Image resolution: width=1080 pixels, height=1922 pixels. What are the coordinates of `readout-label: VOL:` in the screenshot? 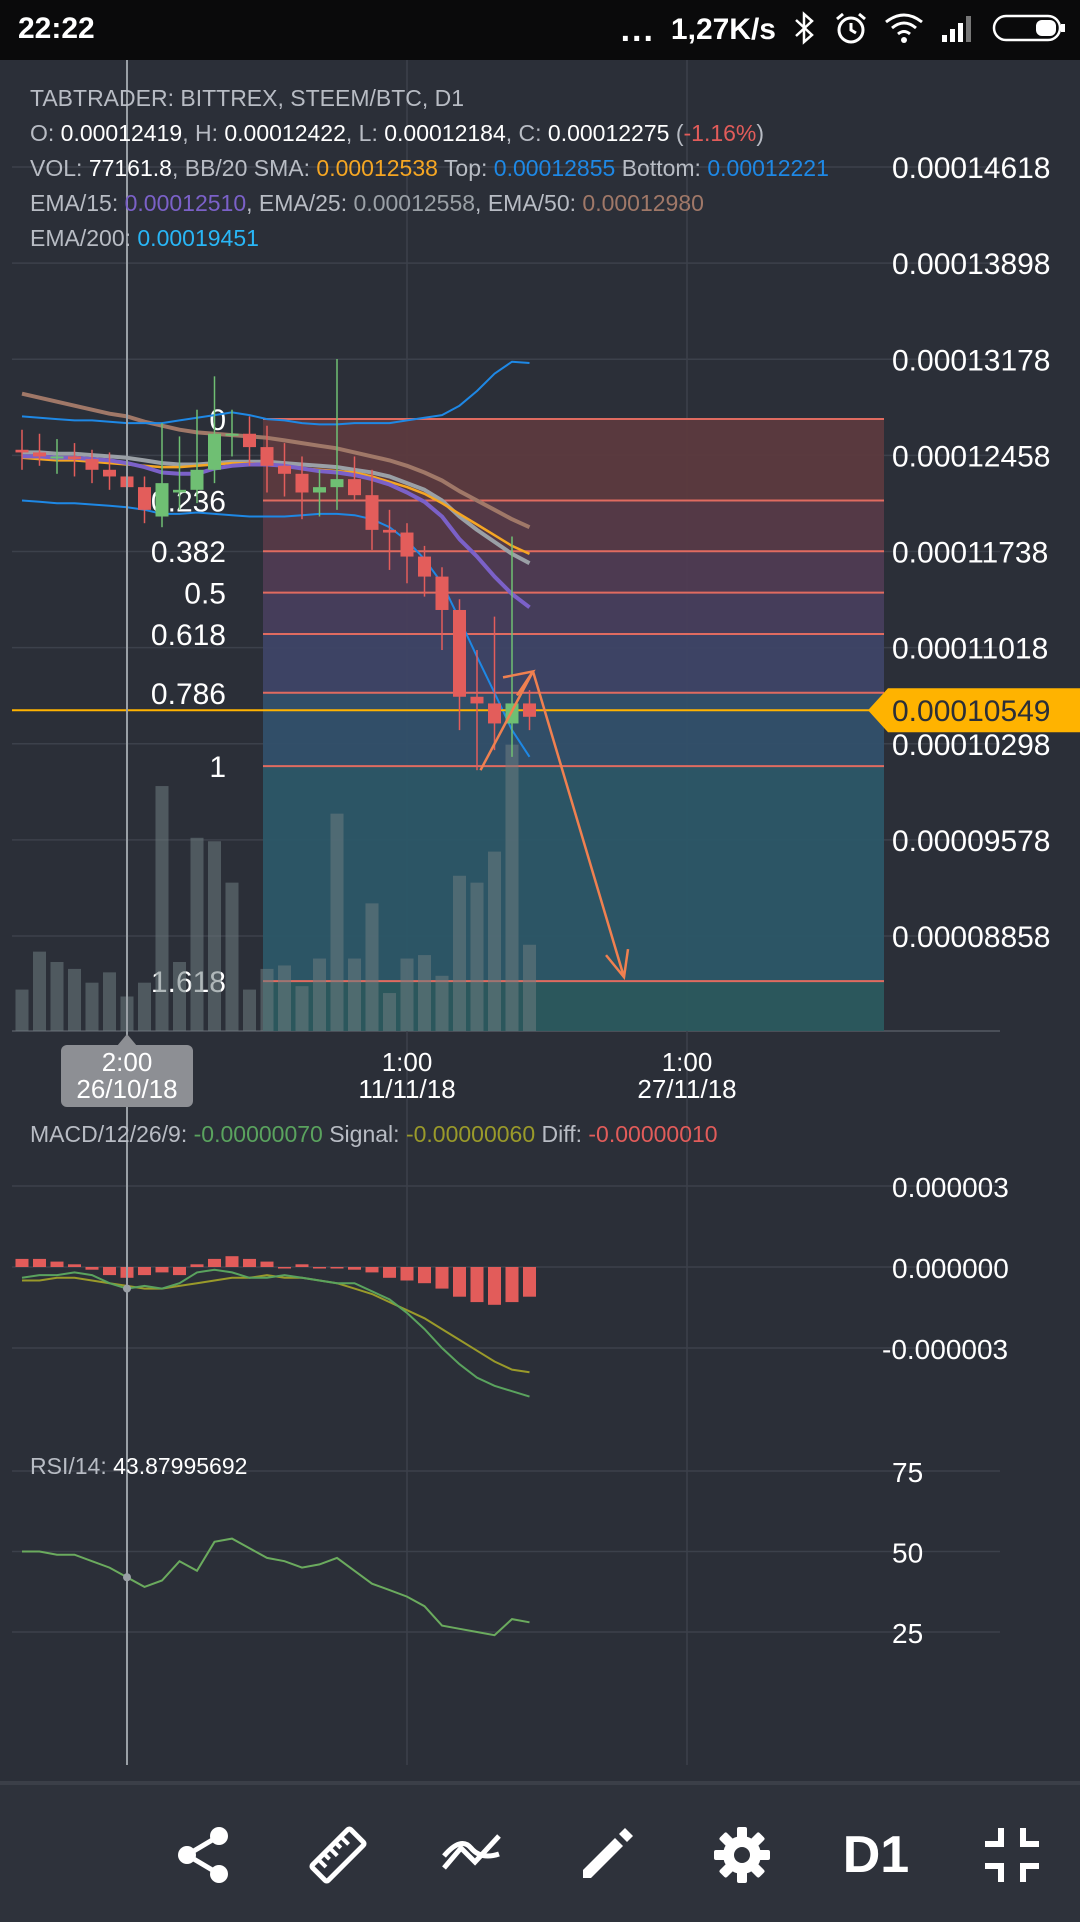 It's located at (59, 168).